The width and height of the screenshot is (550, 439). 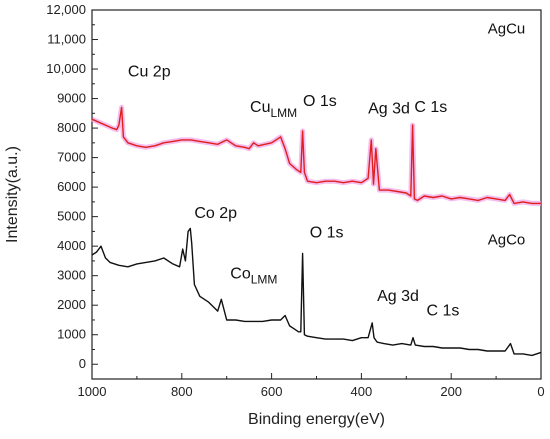 I want to click on x-tick-label: 1000, so click(x=92, y=391).